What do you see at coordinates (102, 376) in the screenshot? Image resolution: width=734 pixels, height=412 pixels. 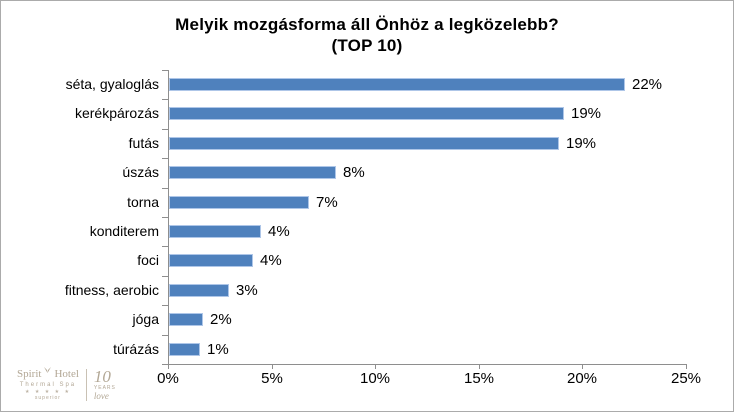 I see `anniversary-number: 10` at bounding box center [102, 376].